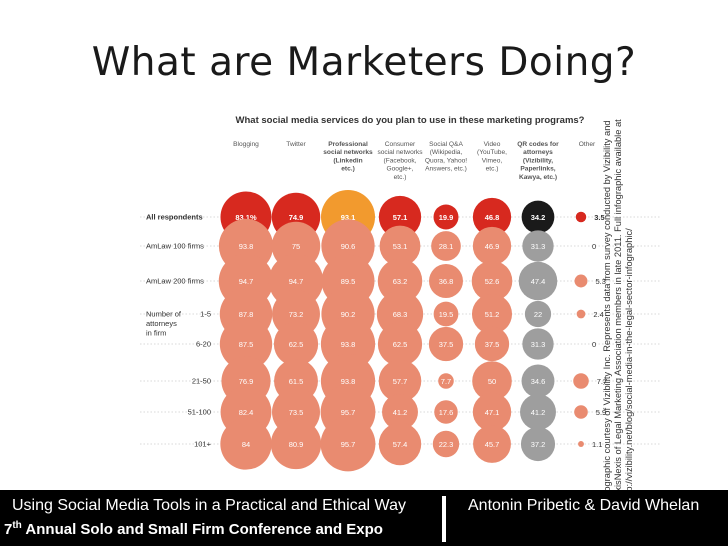 The height and width of the screenshot is (546, 728). Describe the element at coordinates (492, 152) in the screenshot. I see `column-header-line: (YouTube,` at that location.